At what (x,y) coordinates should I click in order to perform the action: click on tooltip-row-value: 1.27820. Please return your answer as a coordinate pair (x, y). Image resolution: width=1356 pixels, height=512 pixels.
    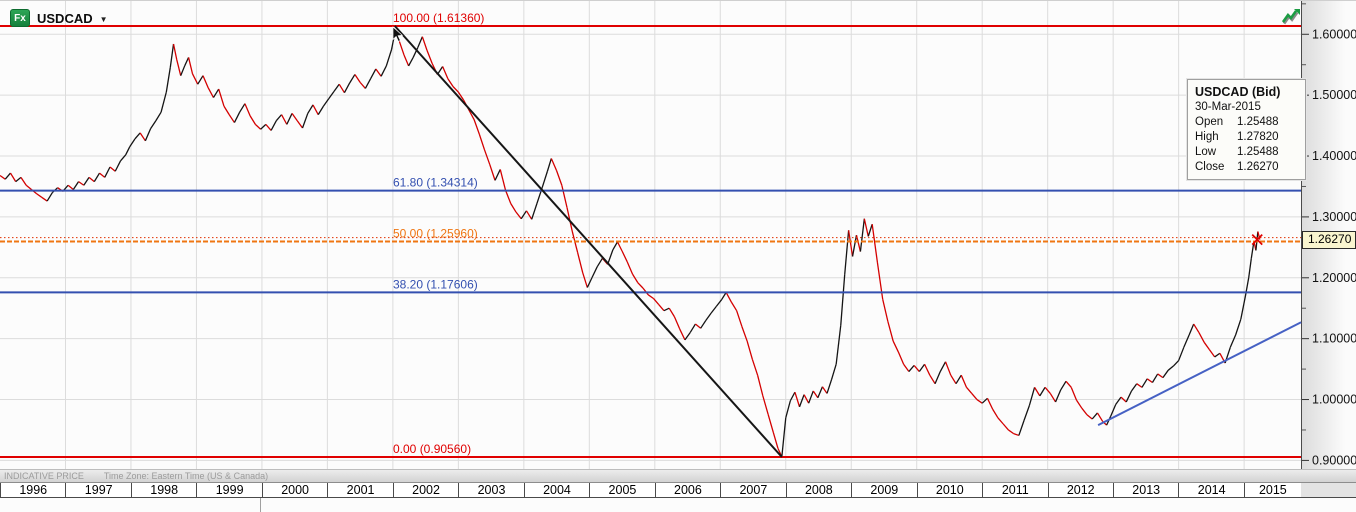
    Looking at the image, I should click on (1258, 137).